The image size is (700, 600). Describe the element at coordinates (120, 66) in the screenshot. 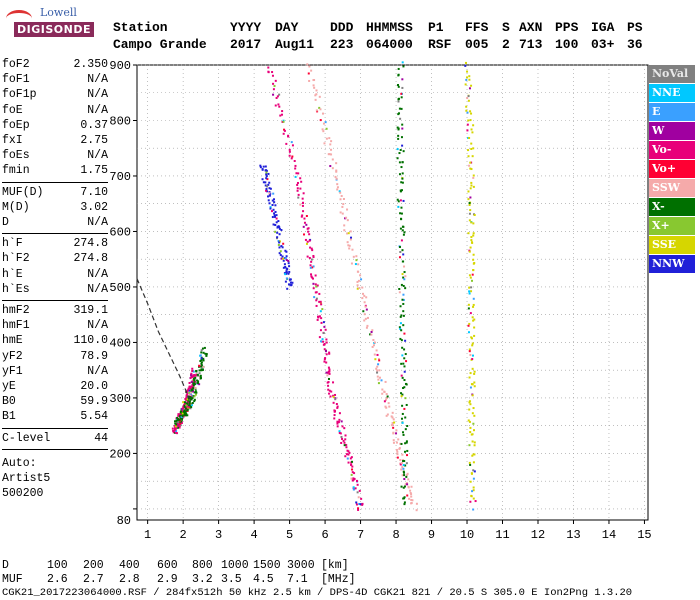

I see `y-tick-label: 900` at that location.